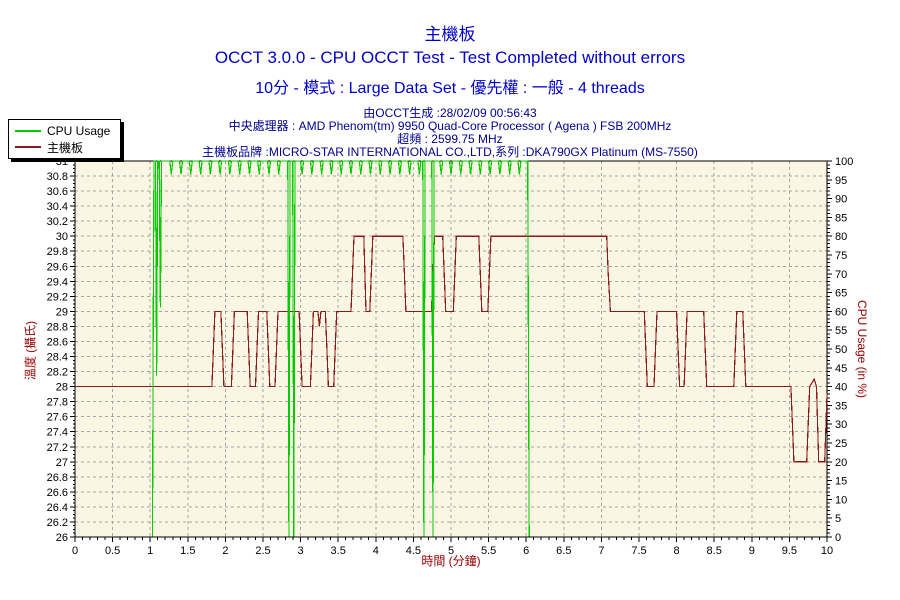 The image size is (900, 600). I want to click on y-right-tick-label: 25, so click(841, 444).